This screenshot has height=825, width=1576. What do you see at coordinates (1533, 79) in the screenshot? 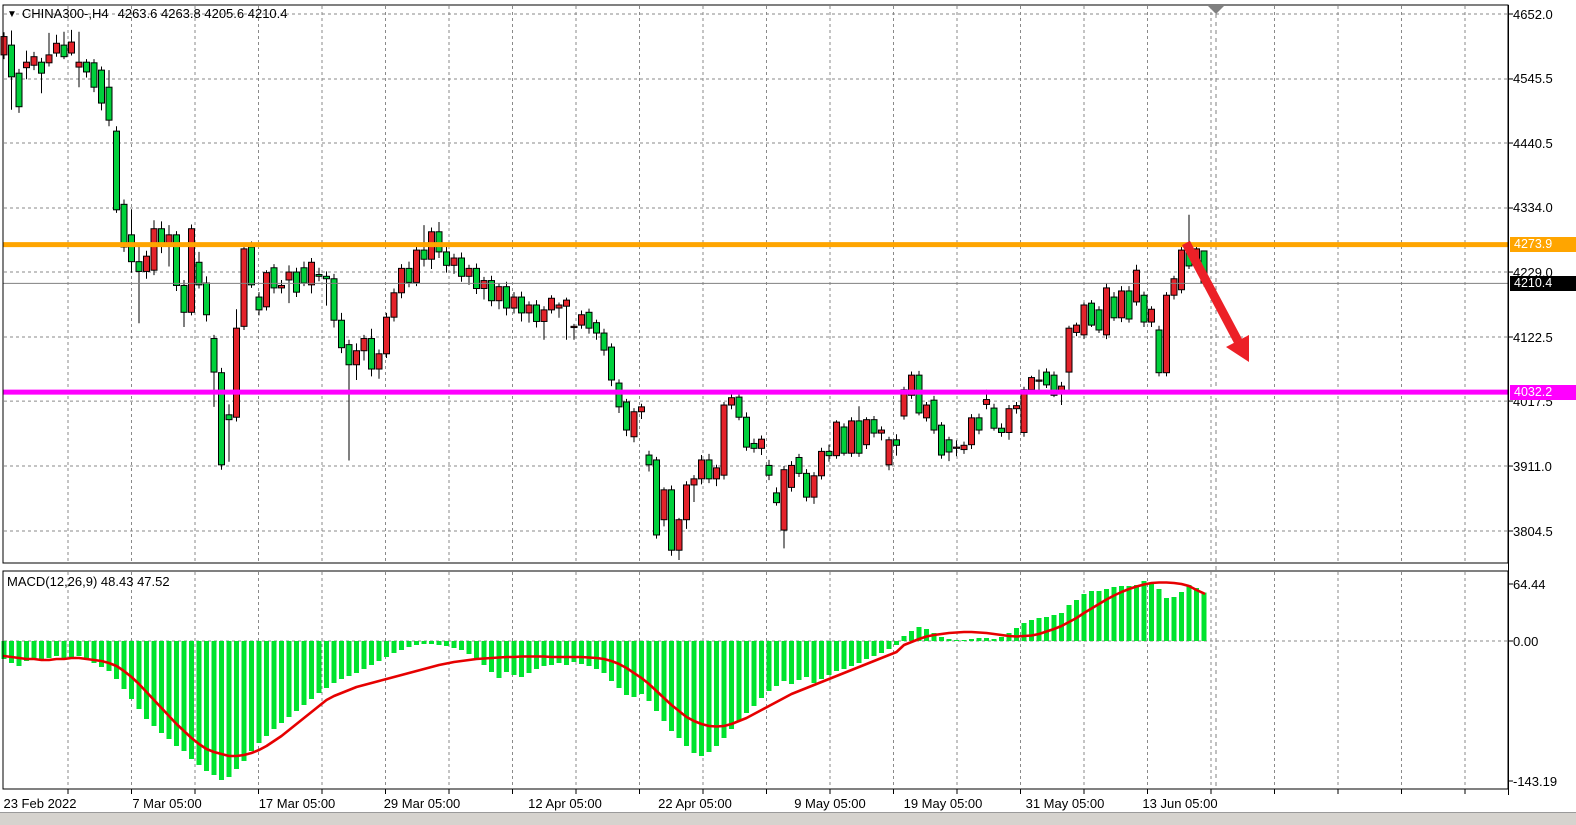
I see `price-axis-label: 4545.5` at bounding box center [1533, 79].